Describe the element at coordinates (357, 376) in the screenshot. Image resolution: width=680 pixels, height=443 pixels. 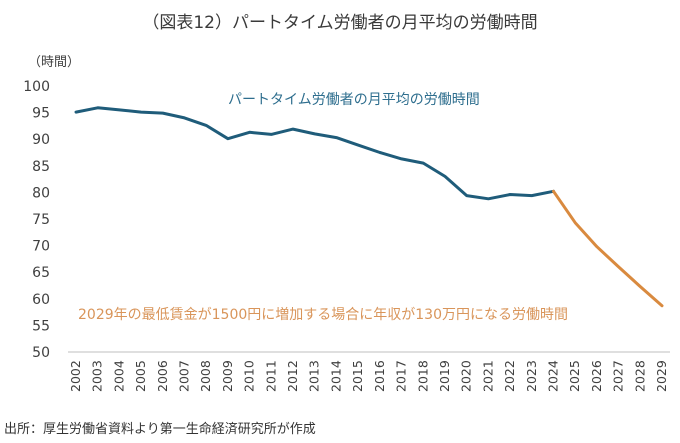
I see `x-tick-label: 2015` at that location.